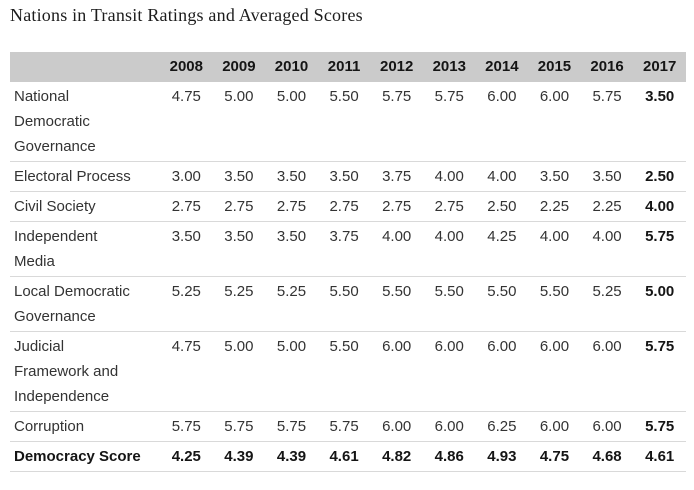 The height and width of the screenshot is (490, 694). I want to click on row-label: Local Democratic Governance, so click(85, 304).